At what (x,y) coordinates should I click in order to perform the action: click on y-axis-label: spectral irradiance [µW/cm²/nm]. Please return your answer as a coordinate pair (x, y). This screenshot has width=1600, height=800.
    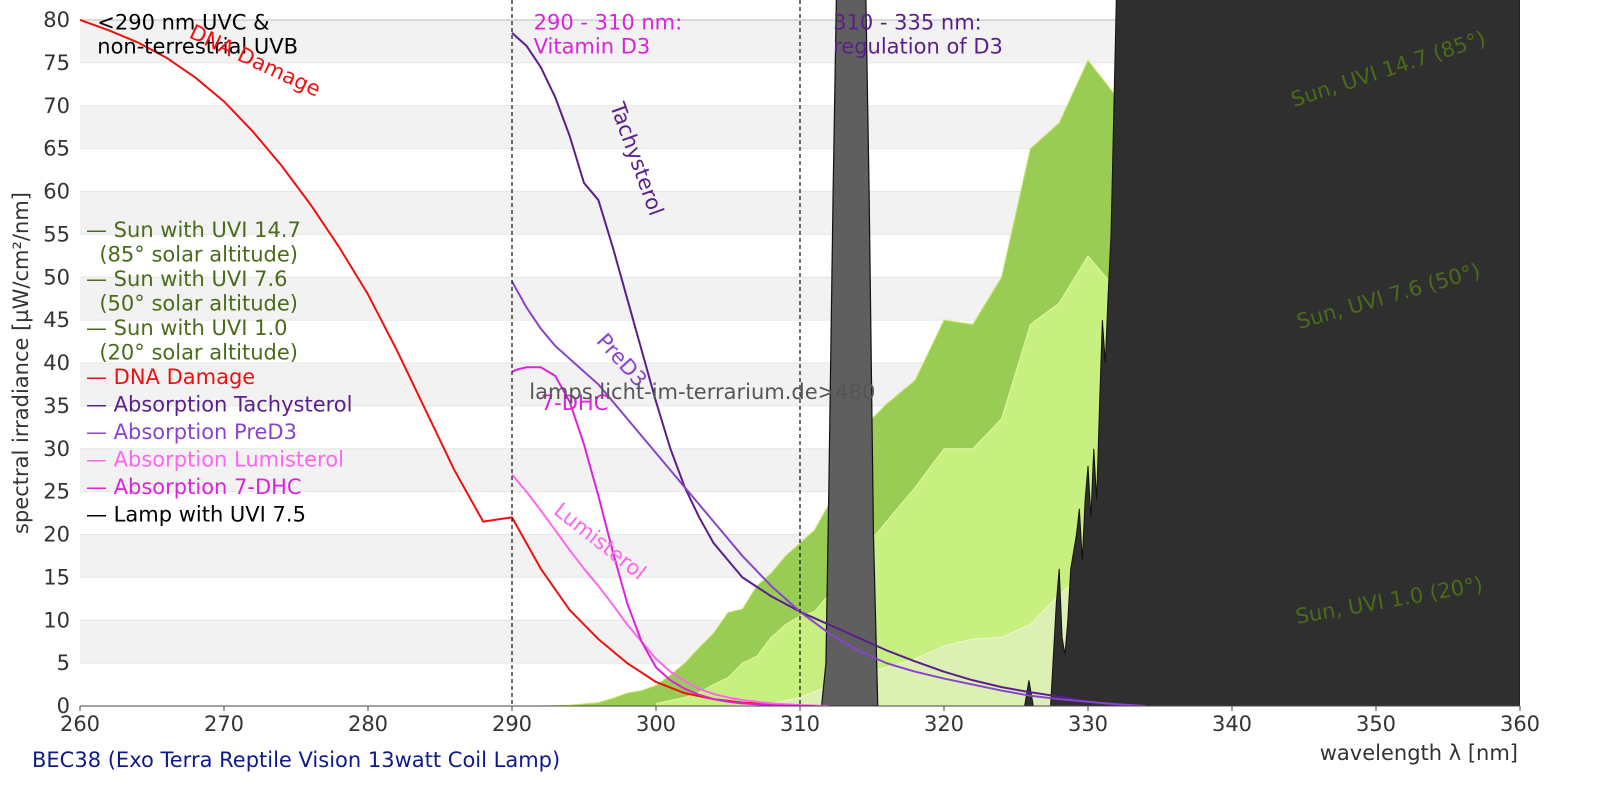
    Looking at the image, I should click on (21, 363).